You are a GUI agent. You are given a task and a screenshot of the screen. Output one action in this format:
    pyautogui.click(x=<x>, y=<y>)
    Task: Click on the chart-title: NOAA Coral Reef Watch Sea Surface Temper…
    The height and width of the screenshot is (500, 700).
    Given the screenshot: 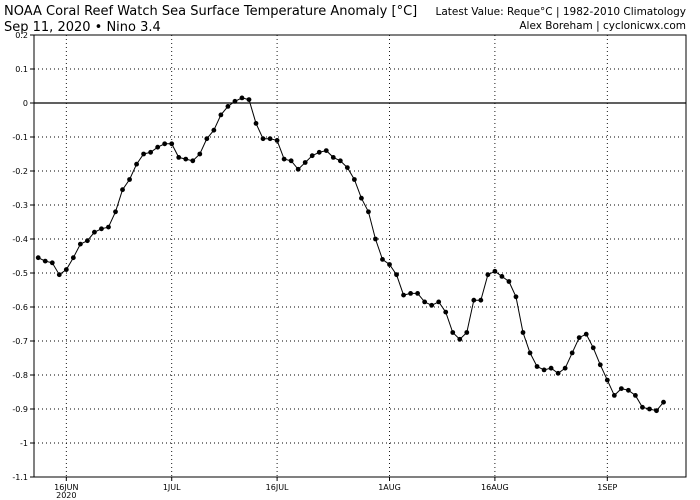 What is the action you would take?
    pyautogui.click(x=211, y=11)
    